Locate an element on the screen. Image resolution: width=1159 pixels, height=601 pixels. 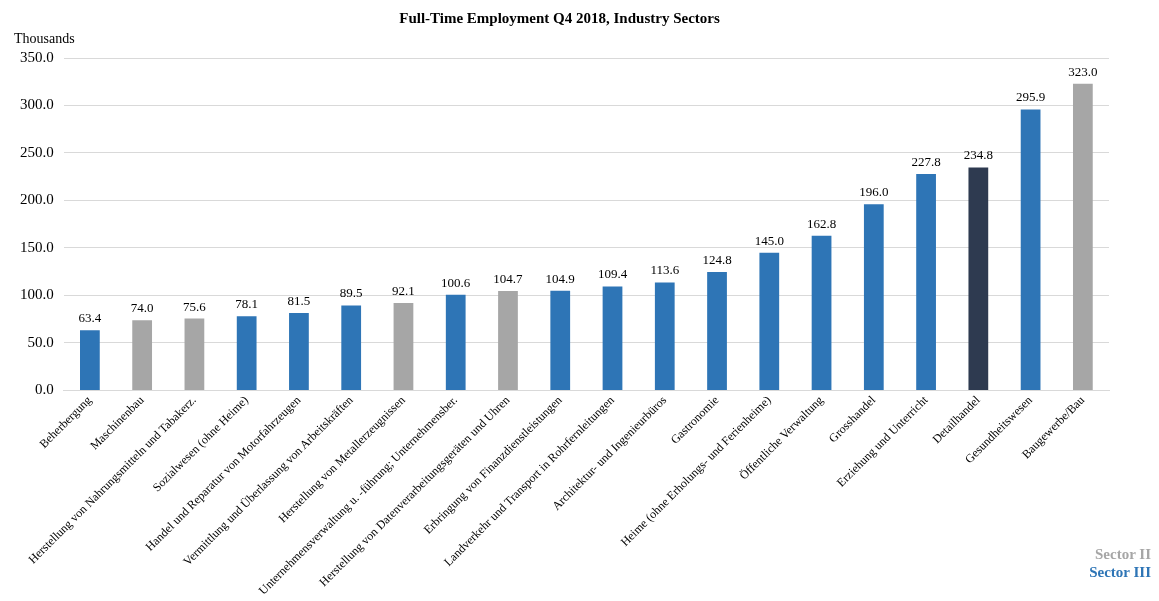
data-label: 113.6 is located at coordinates (665, 270).